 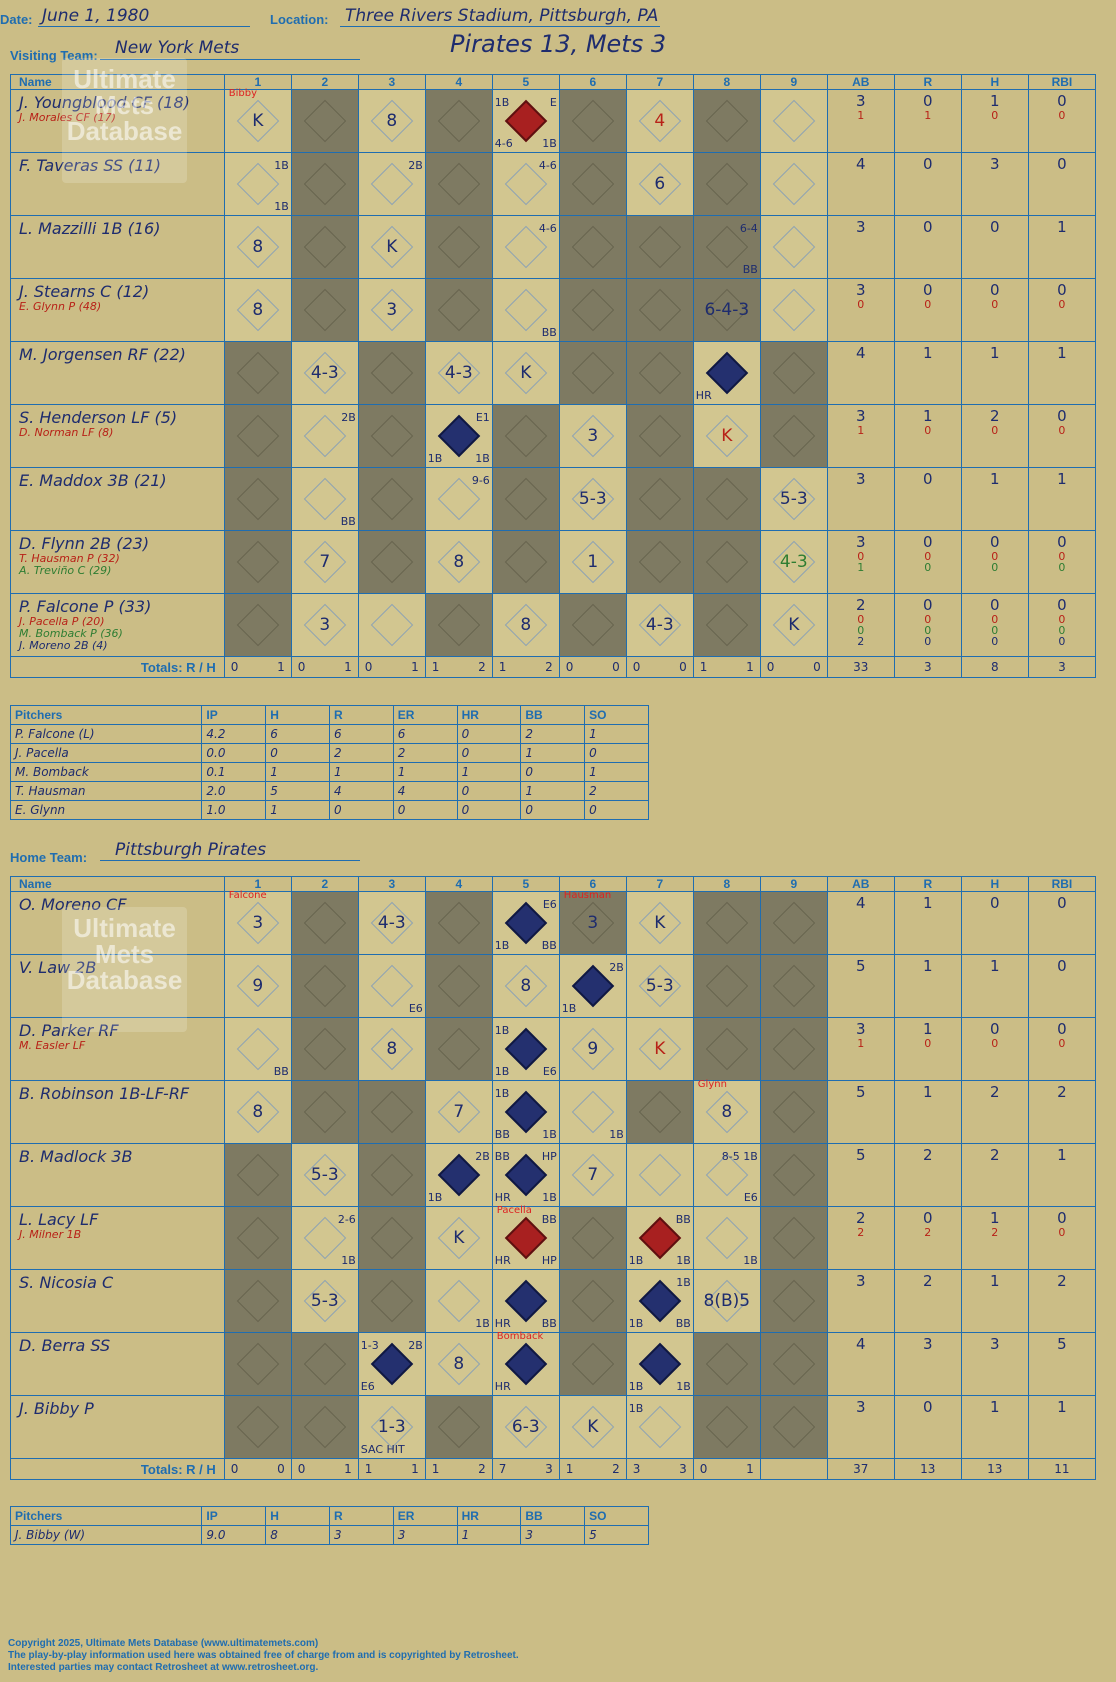 What do you see at coordinates (994, 1301) in the screenshot?
I see `stat-cell: 1` at bounding box center [994, 1301].